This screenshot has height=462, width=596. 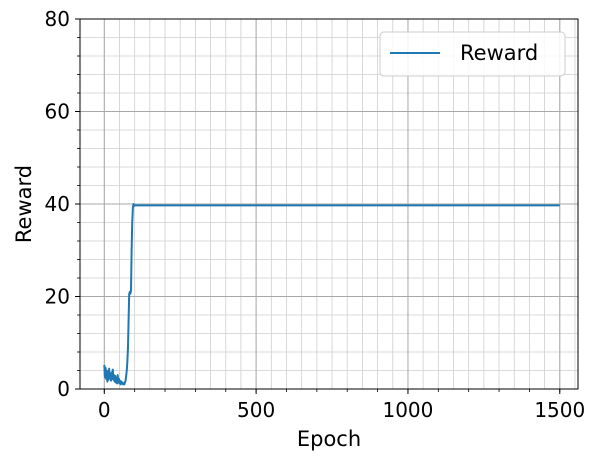 What do you see at coordinates (559, 410) in the screenshot?
I see `x-tick-label: 1500` at bounding box center [559, 410].